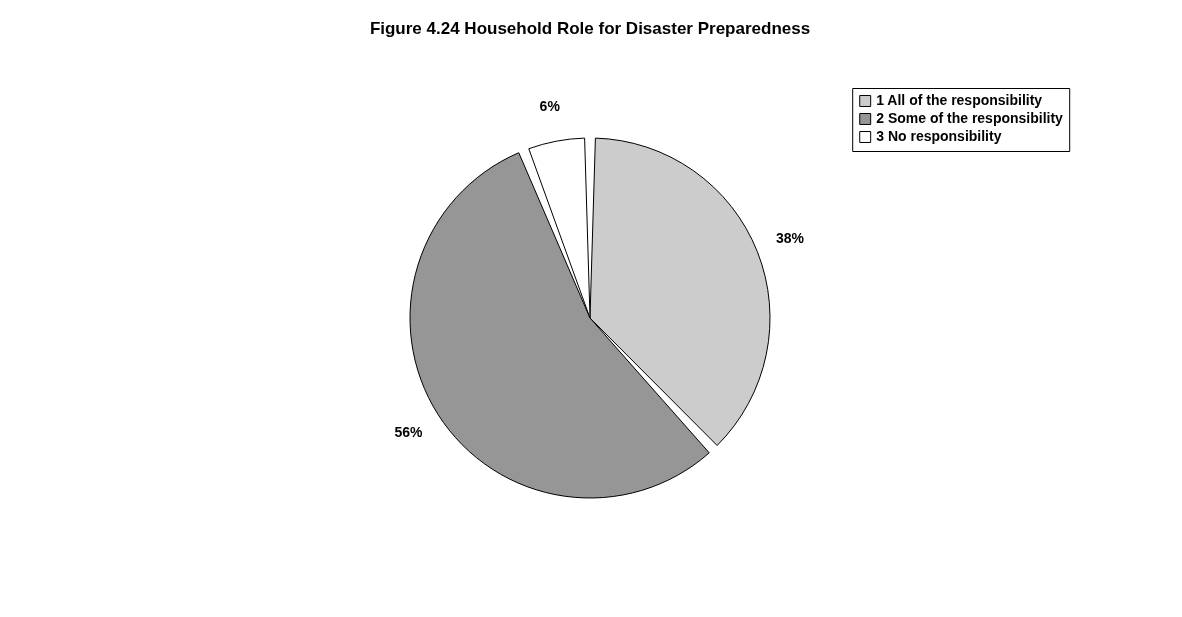 The image size is (1182, 617). I want to click on chart-title: Figure 4.24 Household Role for Disaster Preparedness, so click(590, 28).